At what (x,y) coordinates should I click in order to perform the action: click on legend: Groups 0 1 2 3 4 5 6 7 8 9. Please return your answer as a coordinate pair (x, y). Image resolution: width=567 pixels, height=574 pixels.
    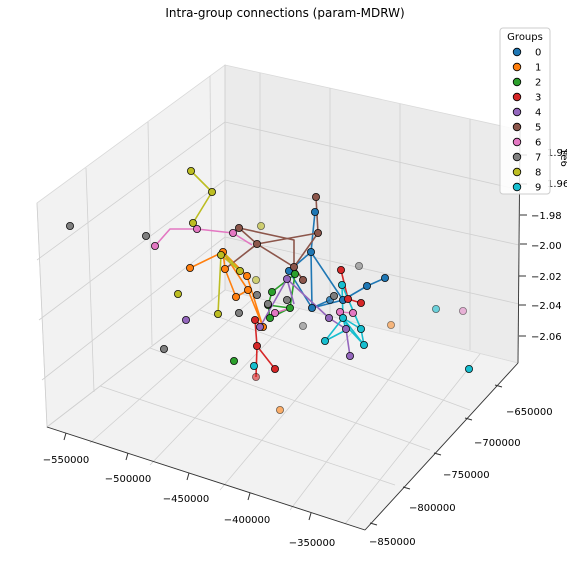
    Looking at the image, I should click on (525, 111).